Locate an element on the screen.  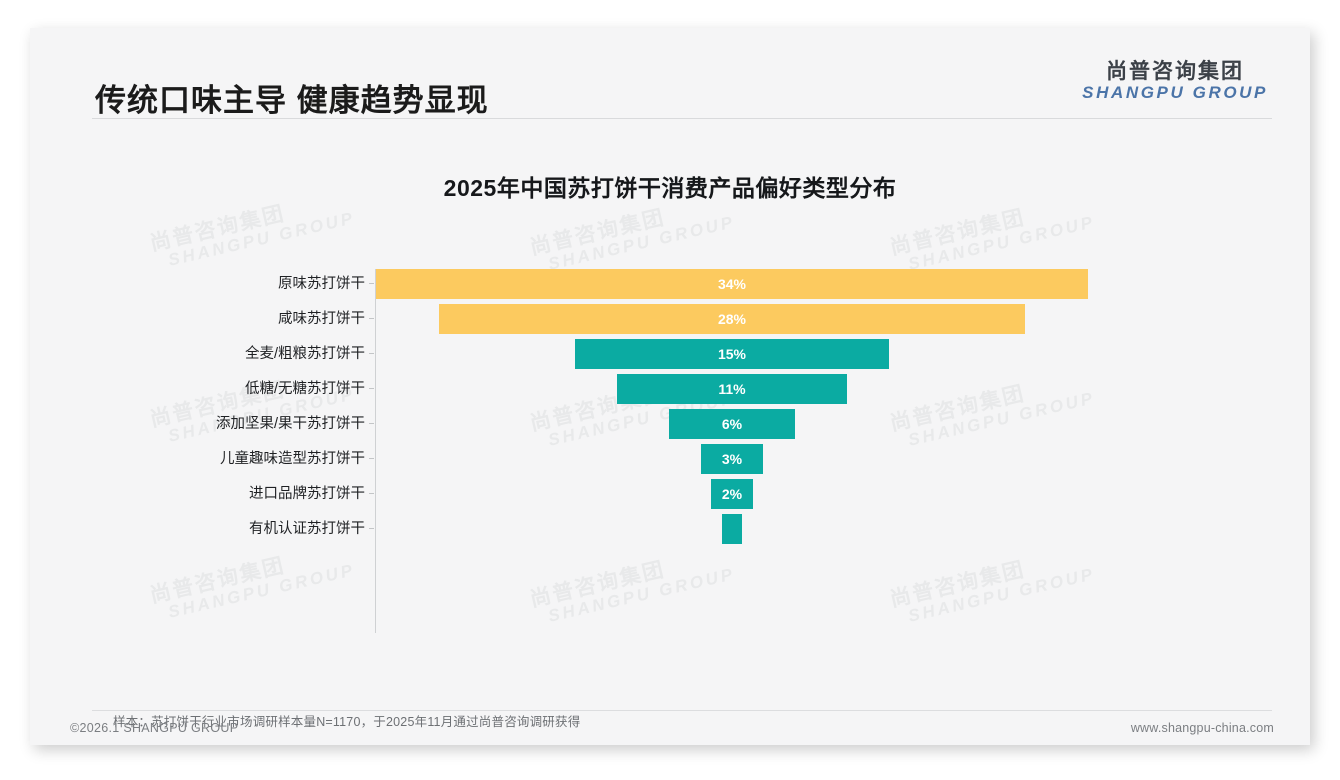
slide-header: 传统口味主导 健康趋势显现 尚普咨询集团 SHANGPU GROUP is located at coordinates (670, 74).